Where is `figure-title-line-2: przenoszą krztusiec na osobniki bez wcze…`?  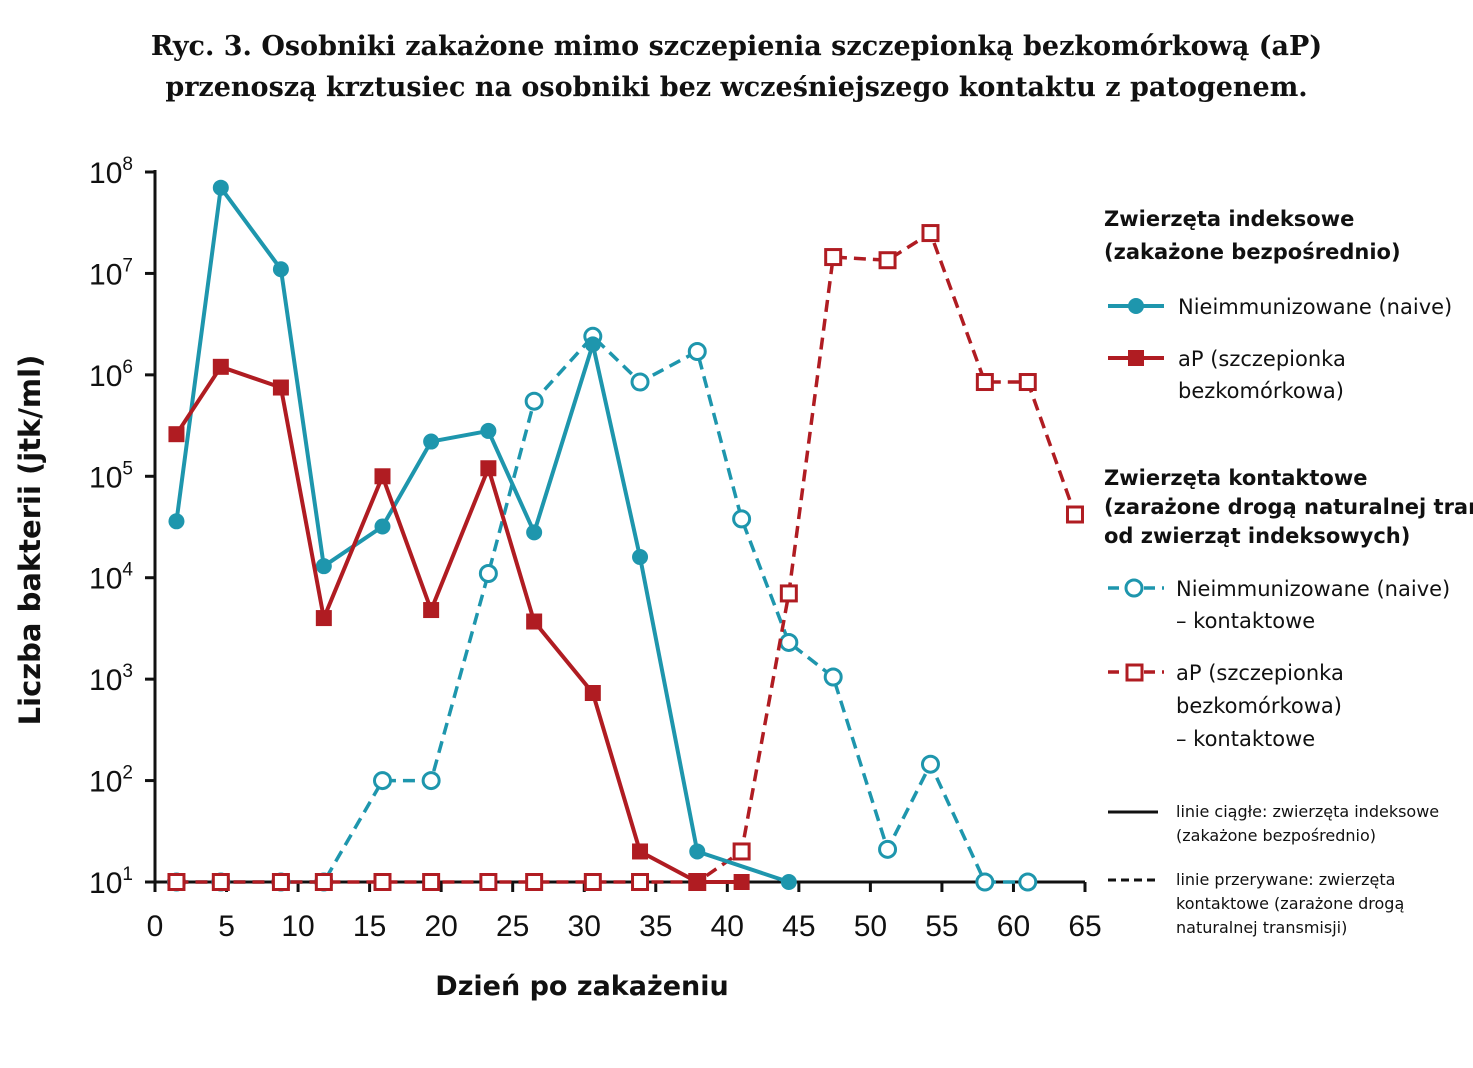
figure-title-line-2: przenoszą krztusiec na osobniki bez wcze… is located at coordinates (736, 87).